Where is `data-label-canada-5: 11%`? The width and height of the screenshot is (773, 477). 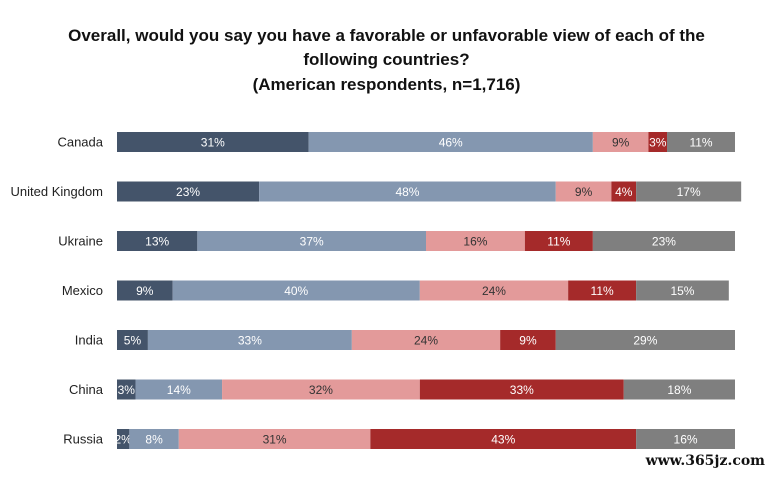
data-label-canada-5: 11% is located at coordinates (700, 143).